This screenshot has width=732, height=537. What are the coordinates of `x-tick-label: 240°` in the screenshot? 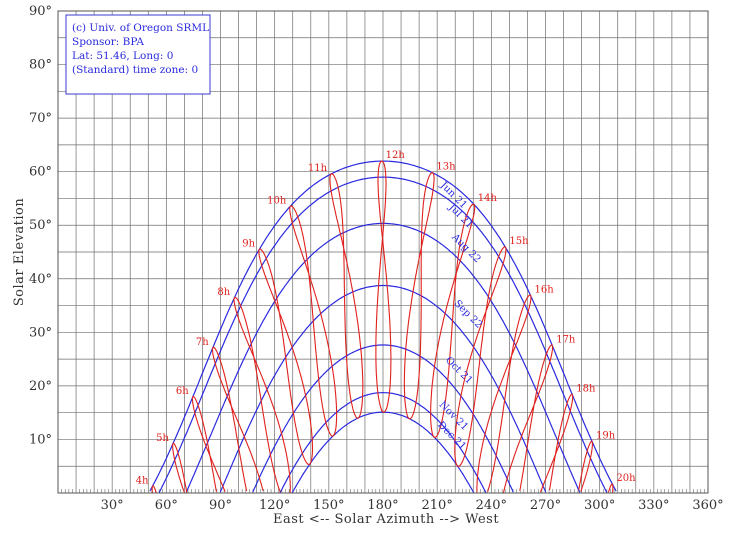 It's located at (491, 505).